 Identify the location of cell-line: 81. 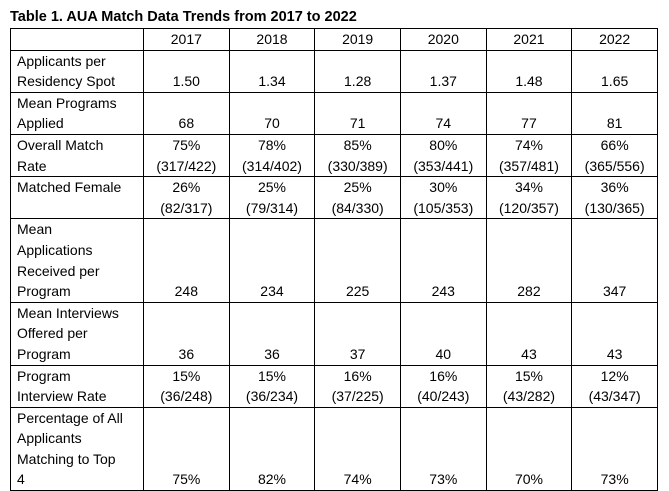
(614, 123).